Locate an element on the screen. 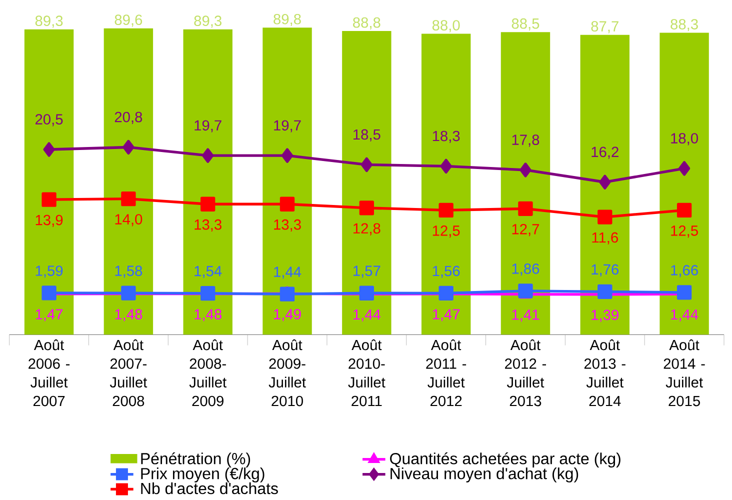 This screenshot has height=500, width=732. data-label: 17,8 is located at coordinates (526, 140).